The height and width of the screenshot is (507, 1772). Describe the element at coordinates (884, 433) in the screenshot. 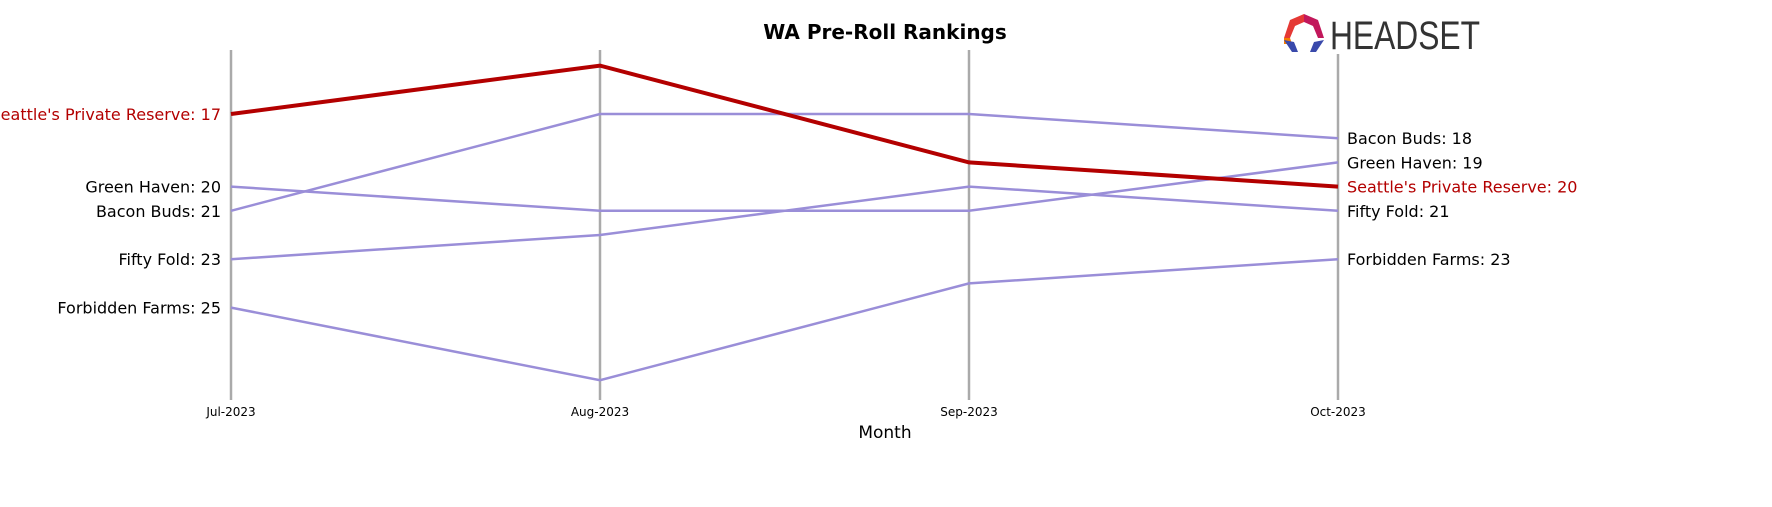

I see `x-axis-label: Month` at that location.